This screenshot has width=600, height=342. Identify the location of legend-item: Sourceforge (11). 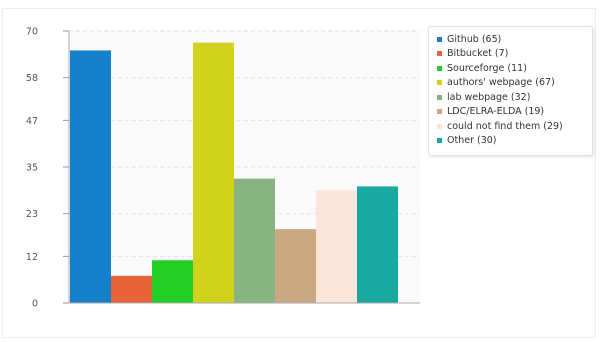
(512, 68).